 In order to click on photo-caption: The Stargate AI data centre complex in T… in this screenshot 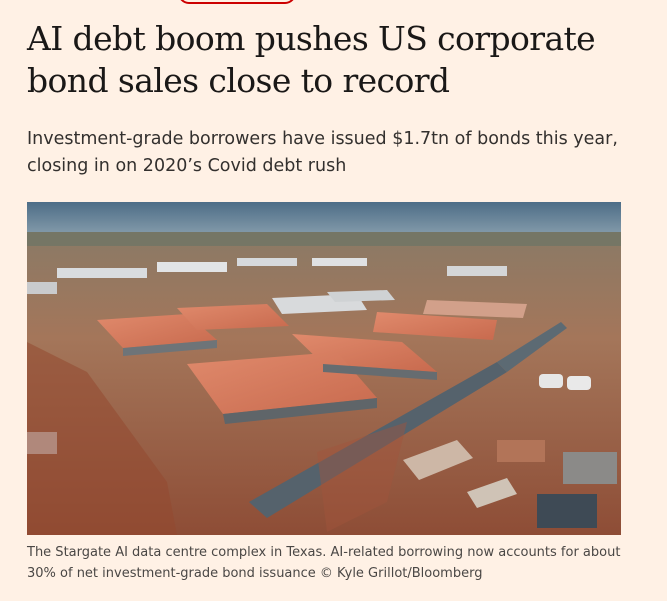, I will do `click(324, 563)`.